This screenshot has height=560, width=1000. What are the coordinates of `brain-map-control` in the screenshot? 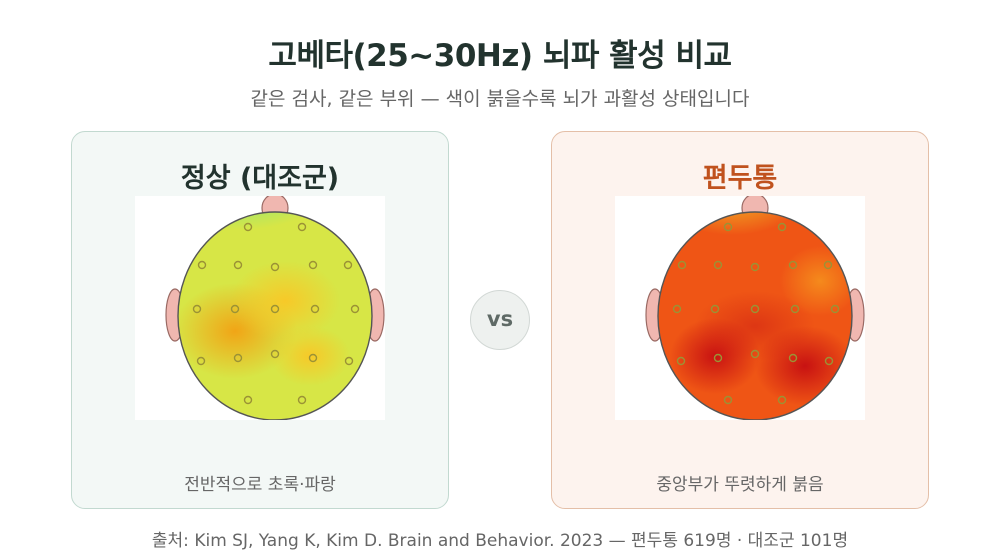 It's located at (260, 308).